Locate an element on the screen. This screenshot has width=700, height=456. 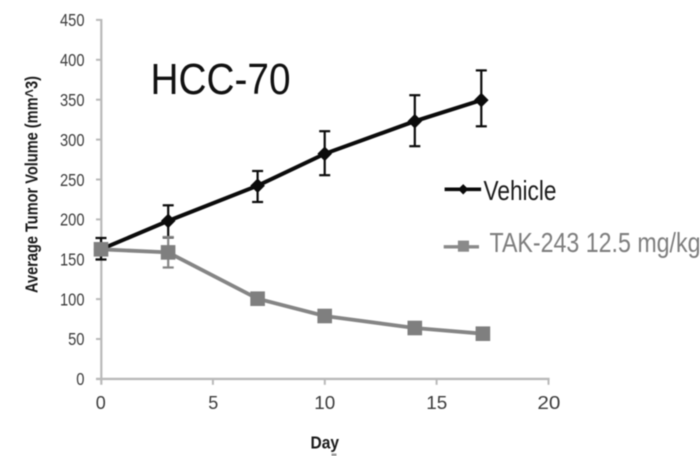
svg-text: 250 is located at coordinates (72, 180).